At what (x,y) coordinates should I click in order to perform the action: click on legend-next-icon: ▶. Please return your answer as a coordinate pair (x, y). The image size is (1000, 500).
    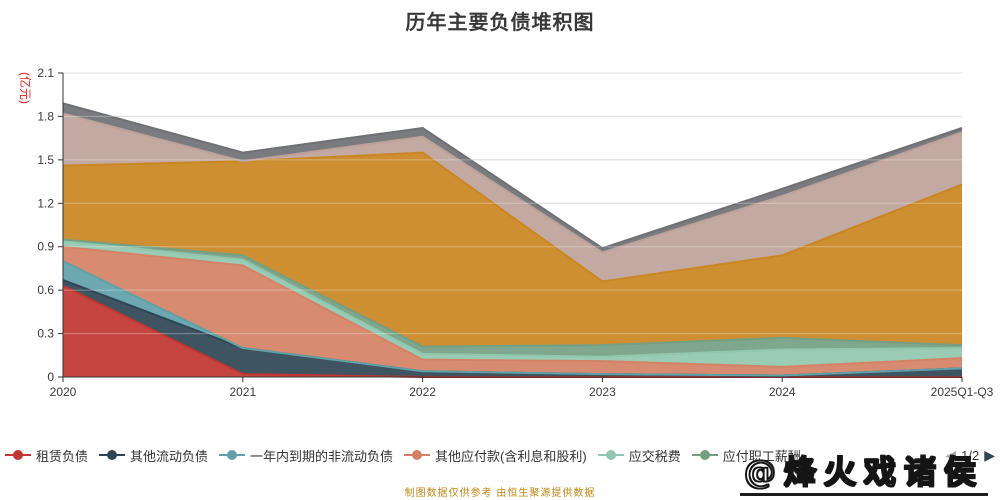
    Looking at the image, I should click on (989, 455).